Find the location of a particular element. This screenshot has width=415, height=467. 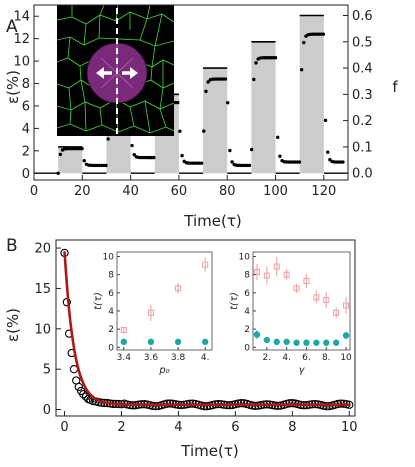

inset-y-tick-label: 8 is located at coordinates (111, 276).